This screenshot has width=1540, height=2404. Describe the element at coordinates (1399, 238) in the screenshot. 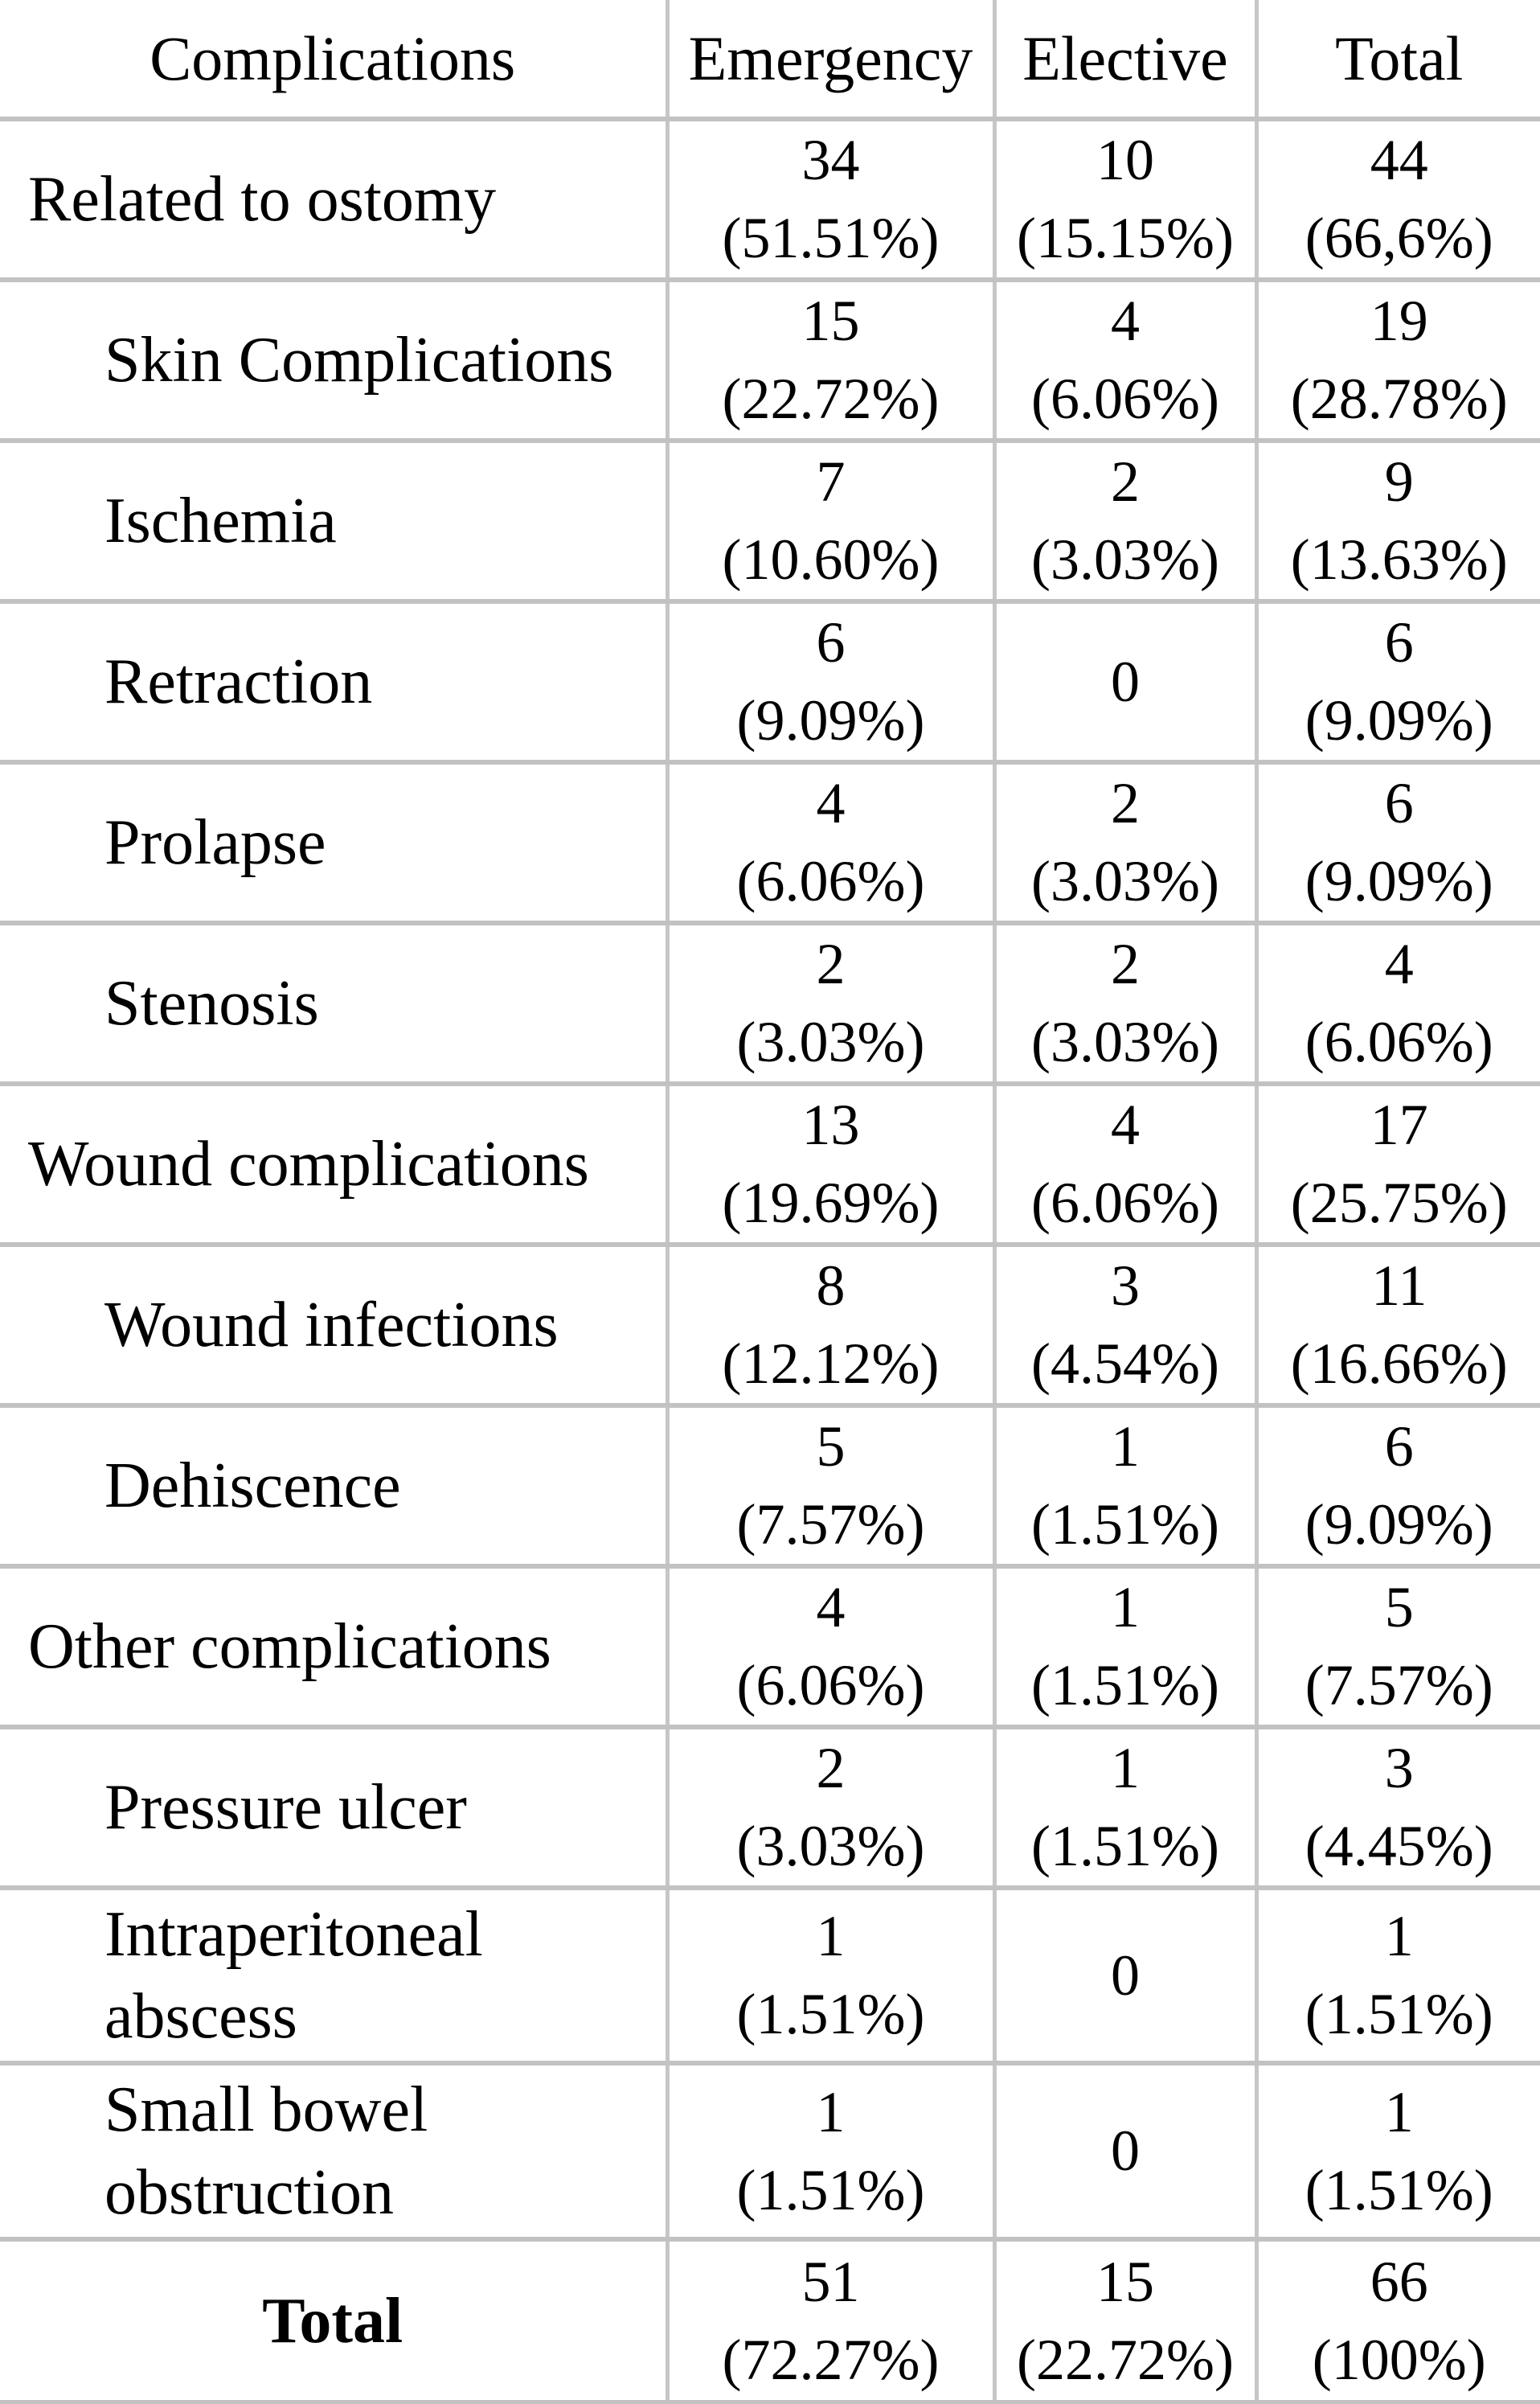

I see `pct-value: (66,6%)` at that location.